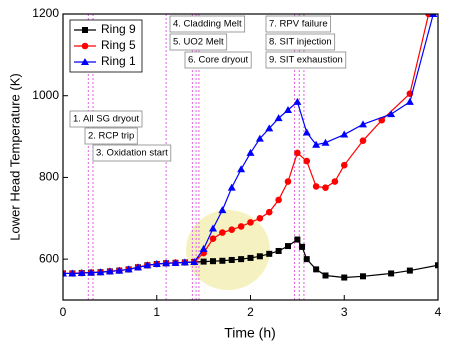 Image resolution: width=451 pixels, height=349 pixels. What do you see at coordinates (228, 250) in the screenshot?
I see `highlight-circle` at bounding box center [228, 250].